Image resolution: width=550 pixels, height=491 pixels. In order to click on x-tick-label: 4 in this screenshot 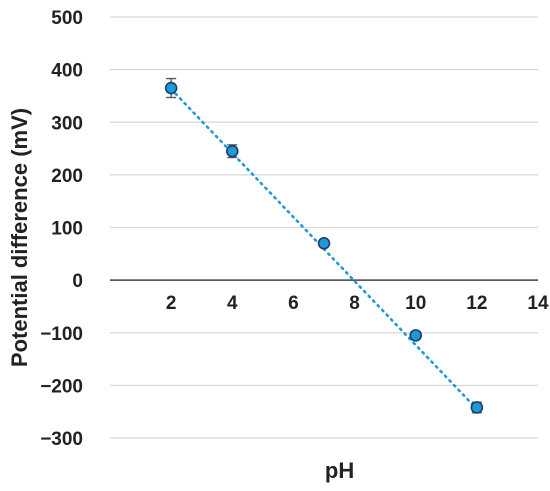, I will do `click(232, 303)`.